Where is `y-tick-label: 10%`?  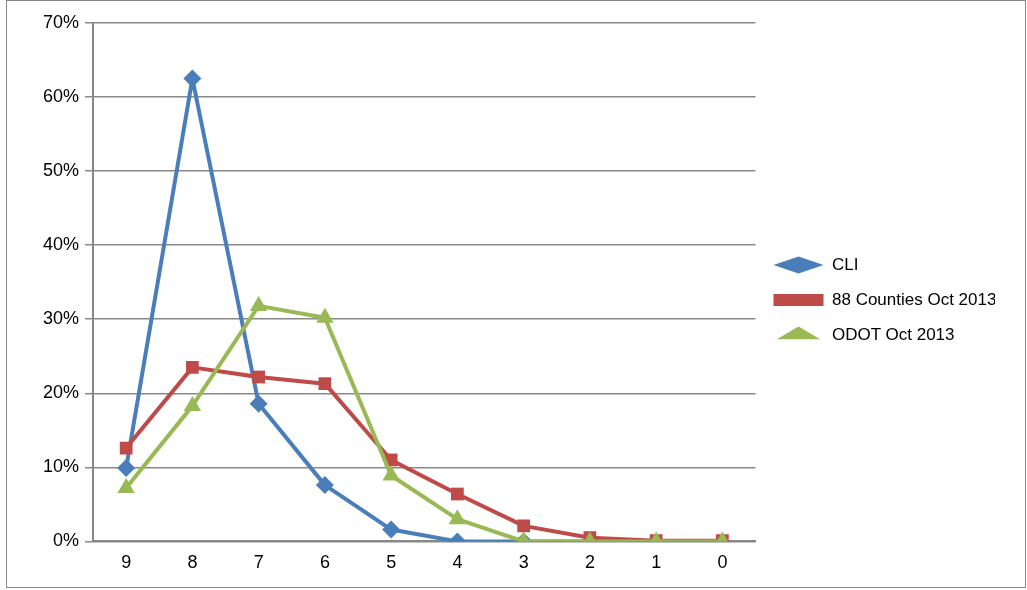
y-tick-label: 10% is located at coordinates (61, 466).